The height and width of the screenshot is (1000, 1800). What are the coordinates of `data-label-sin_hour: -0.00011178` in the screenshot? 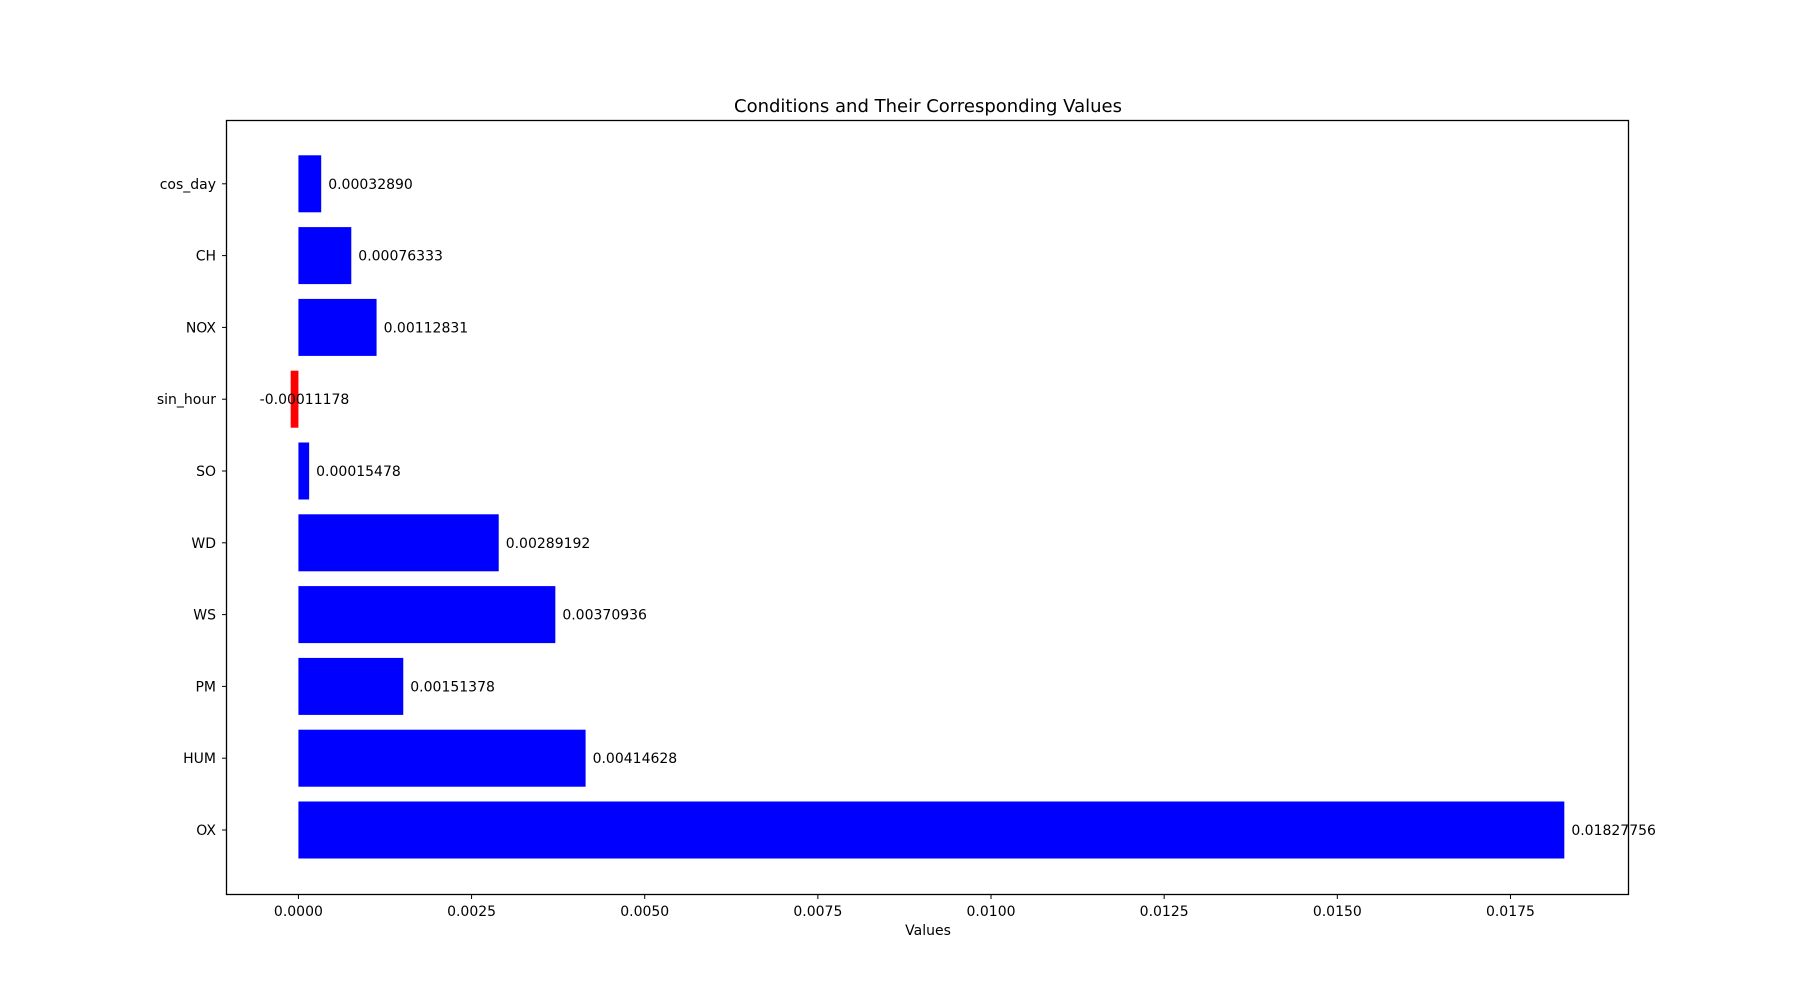 It's located at (305, 400).